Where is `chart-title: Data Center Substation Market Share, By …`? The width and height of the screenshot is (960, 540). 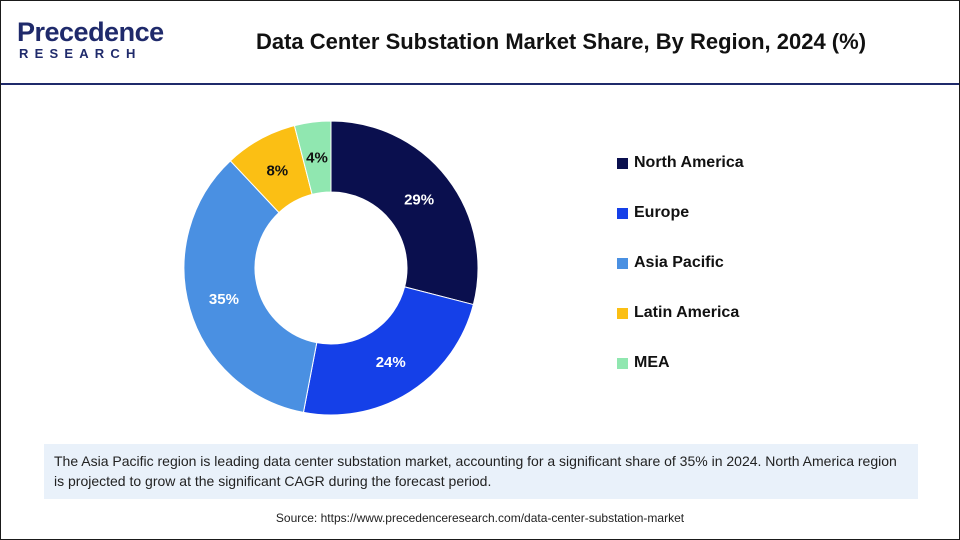 chart-title: Data Center Substation Market Share, By … is located at coordinates (561, 41).